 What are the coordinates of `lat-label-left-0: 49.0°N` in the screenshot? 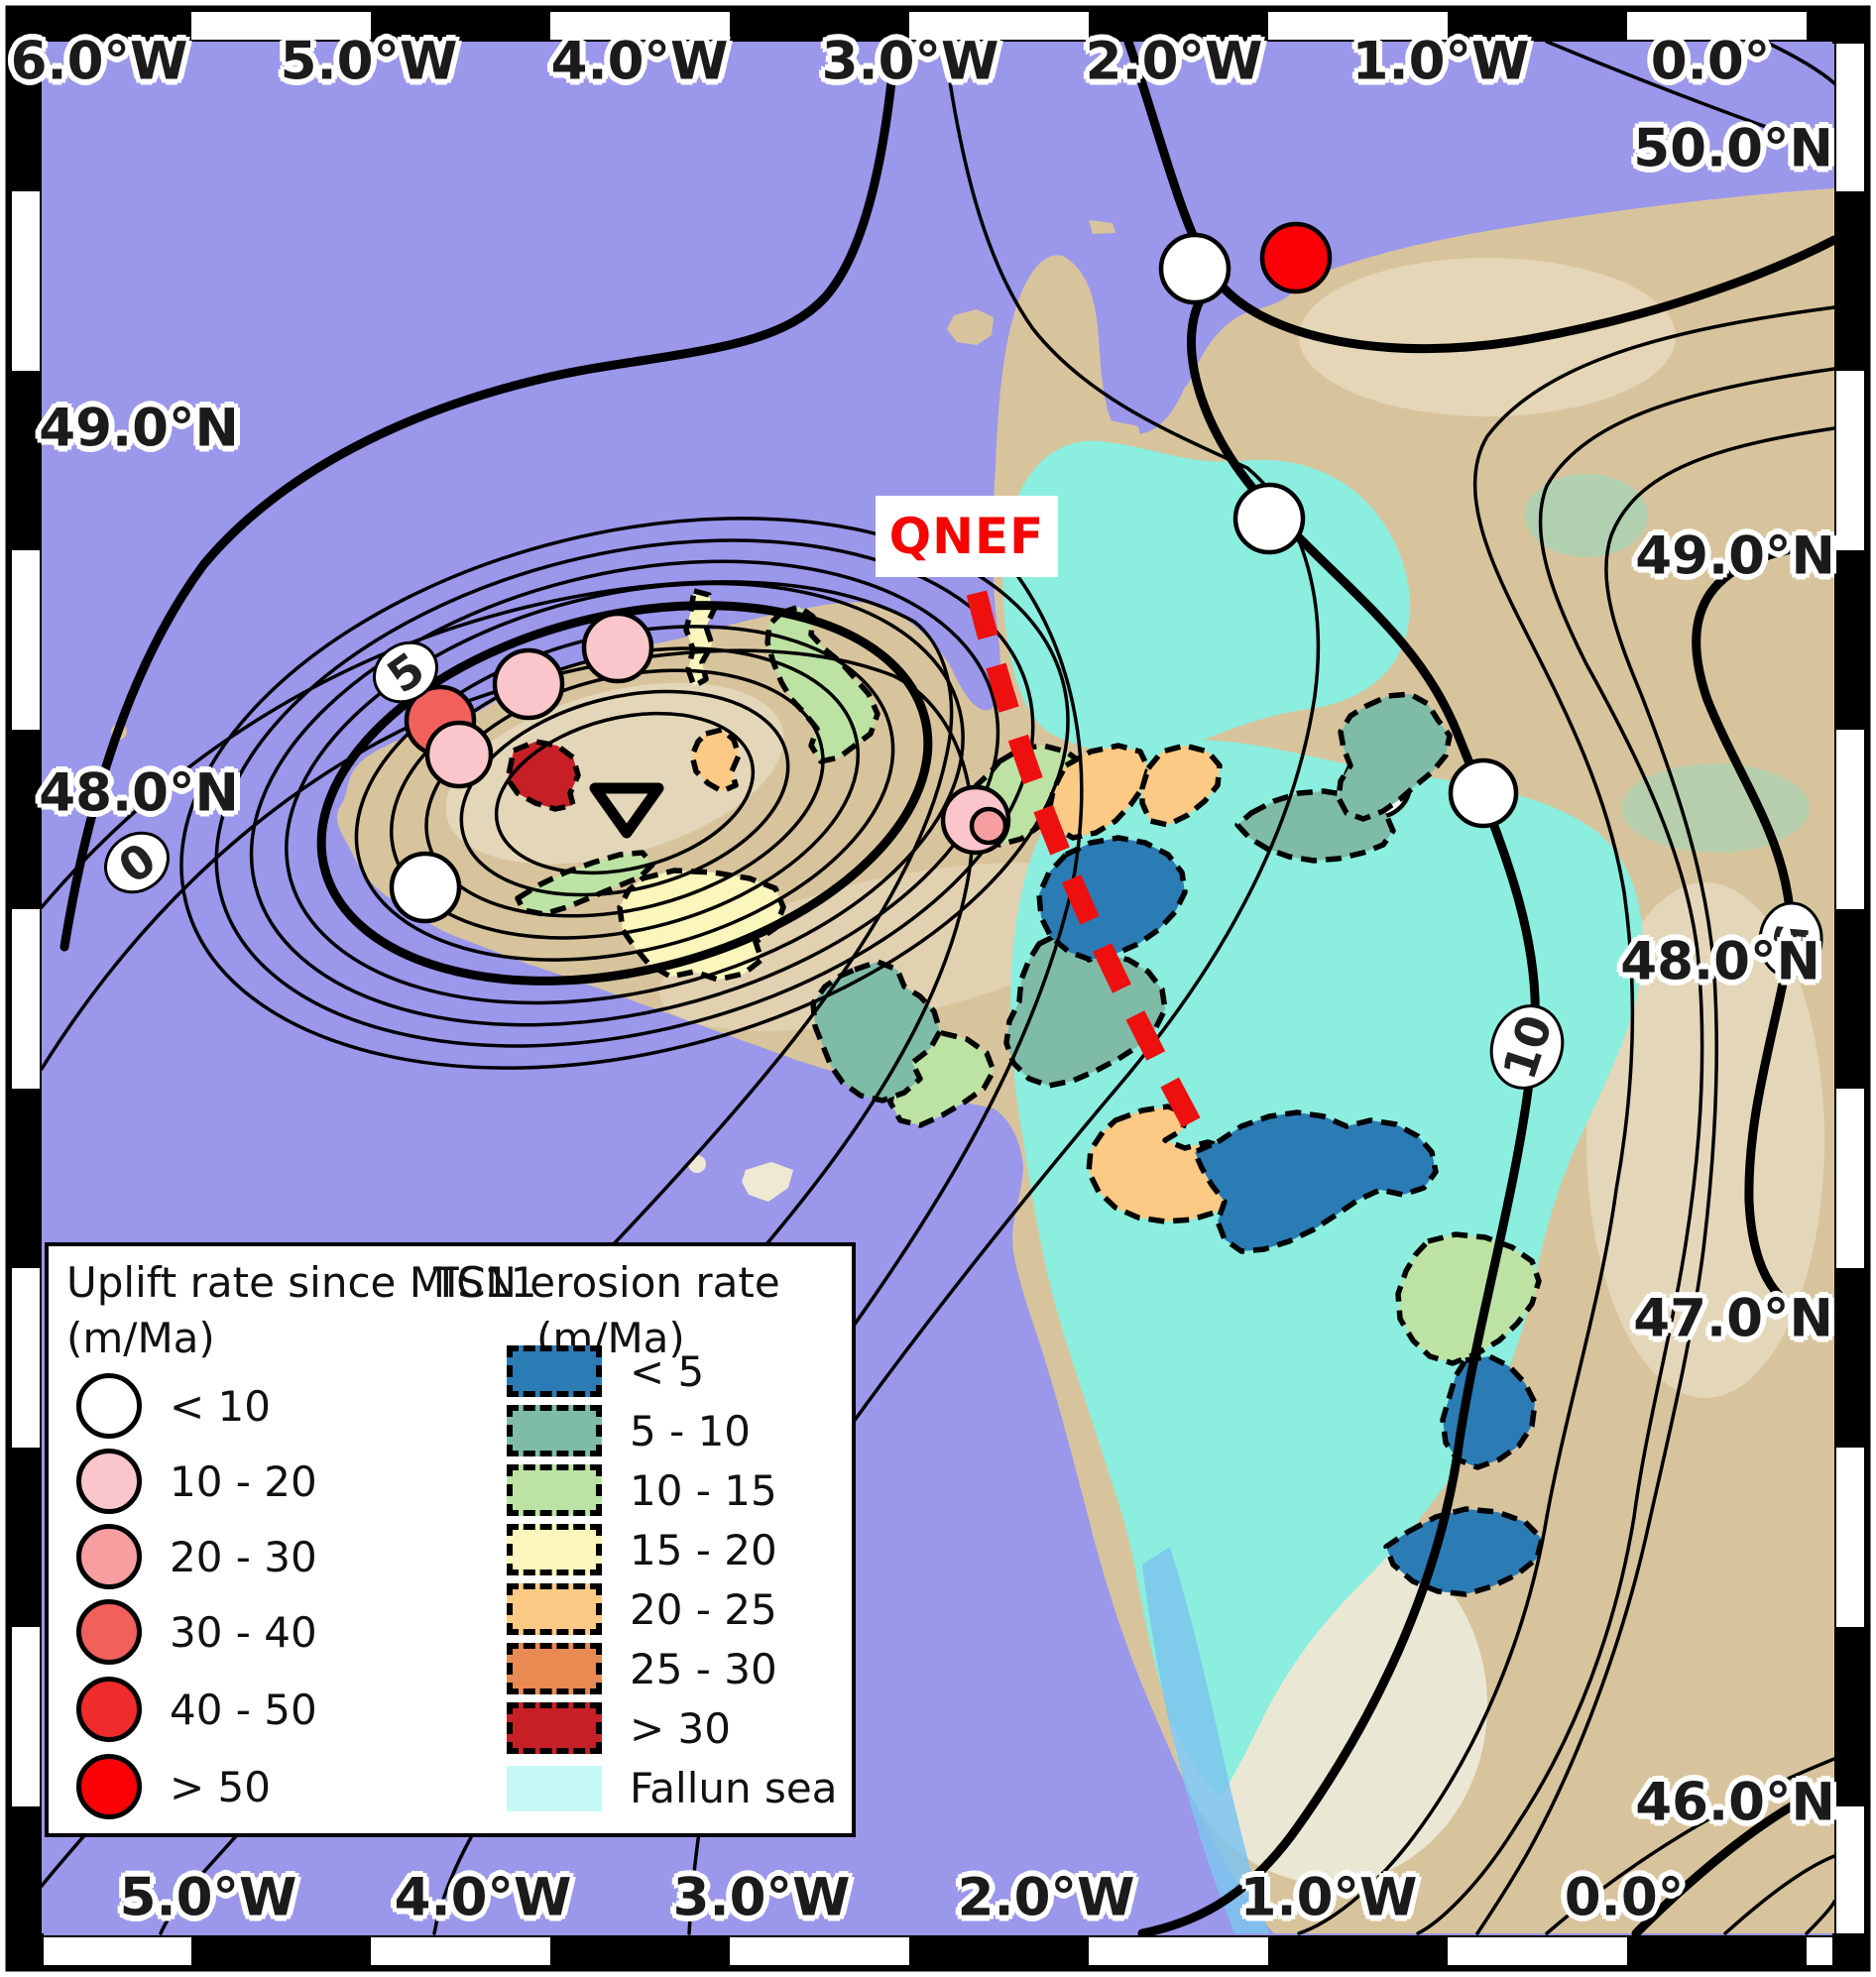 It's located at (139, 428).